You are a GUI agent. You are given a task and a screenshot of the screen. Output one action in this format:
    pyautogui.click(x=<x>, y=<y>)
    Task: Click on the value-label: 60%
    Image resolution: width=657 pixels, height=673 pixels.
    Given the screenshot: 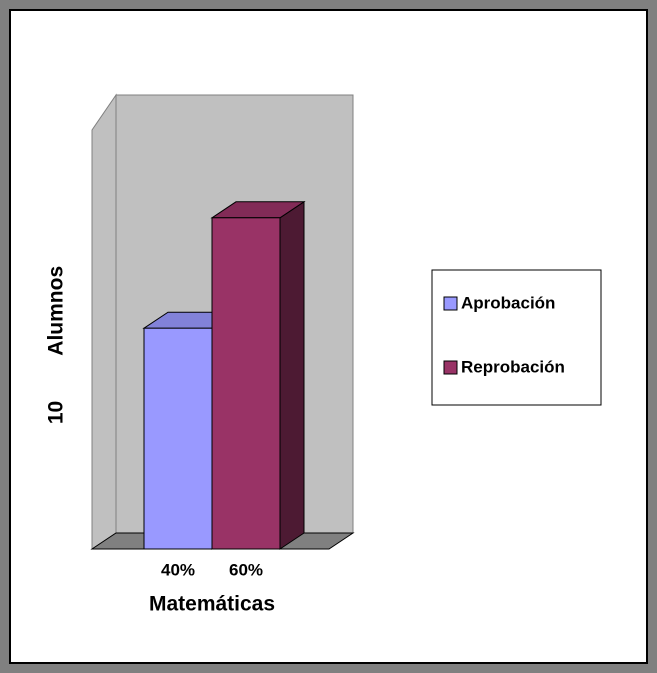 What is the action you would take?
    pyautogui.click(x=246, y=569)
    